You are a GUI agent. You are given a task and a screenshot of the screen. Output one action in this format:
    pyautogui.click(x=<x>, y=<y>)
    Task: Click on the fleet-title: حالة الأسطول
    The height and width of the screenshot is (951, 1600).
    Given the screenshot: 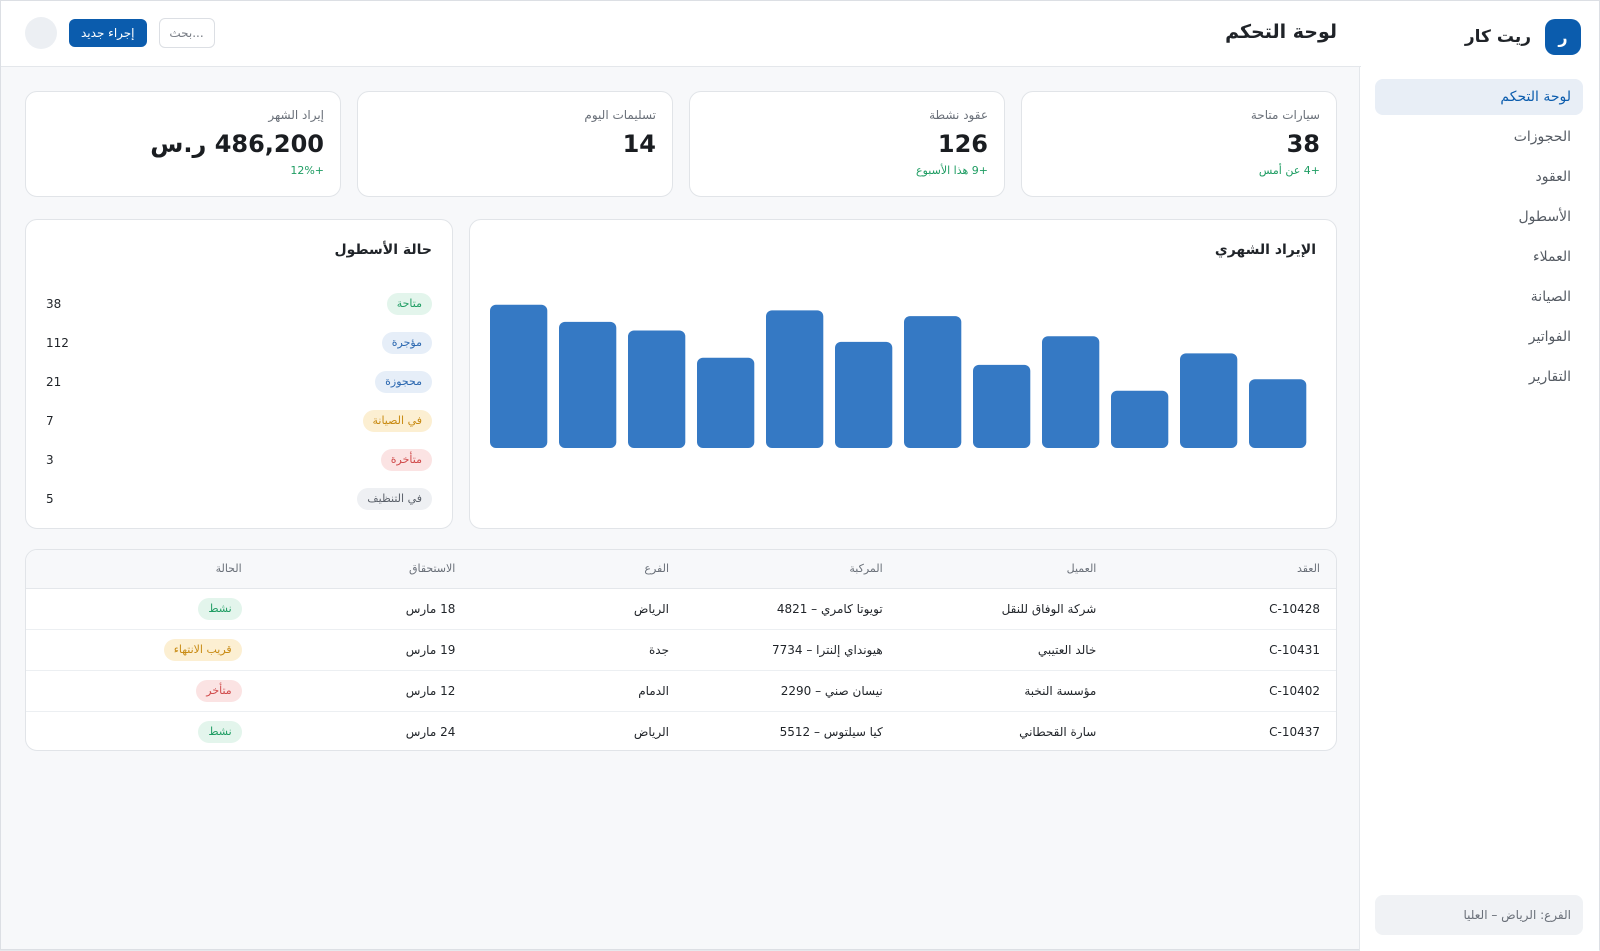 What is the action you would take?
    pyautogui.click(x=383, y=250)
    